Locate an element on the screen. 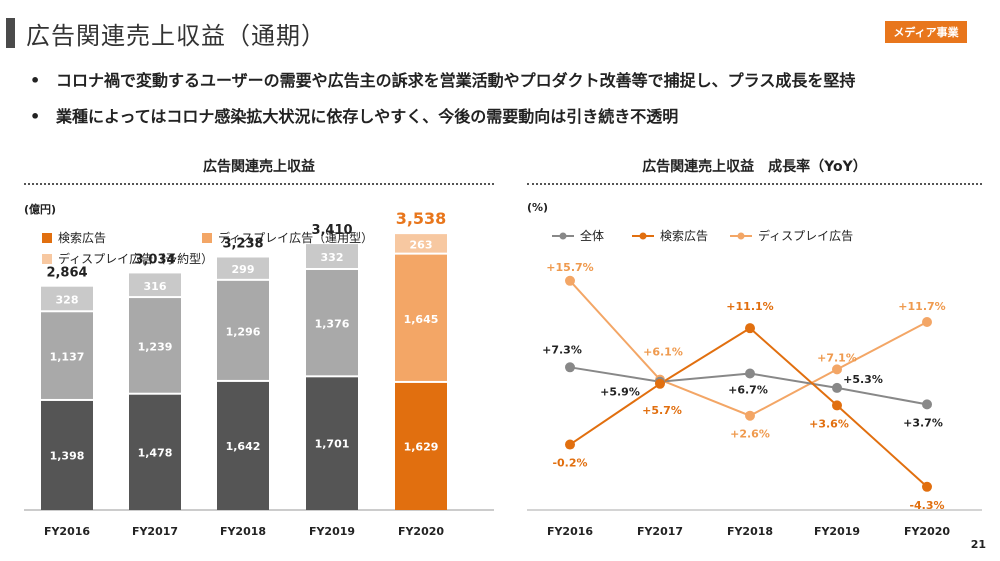 This screenshot has width=1000, height=561. bar-label-search: 1,398 is located at coordinates (67, 455).